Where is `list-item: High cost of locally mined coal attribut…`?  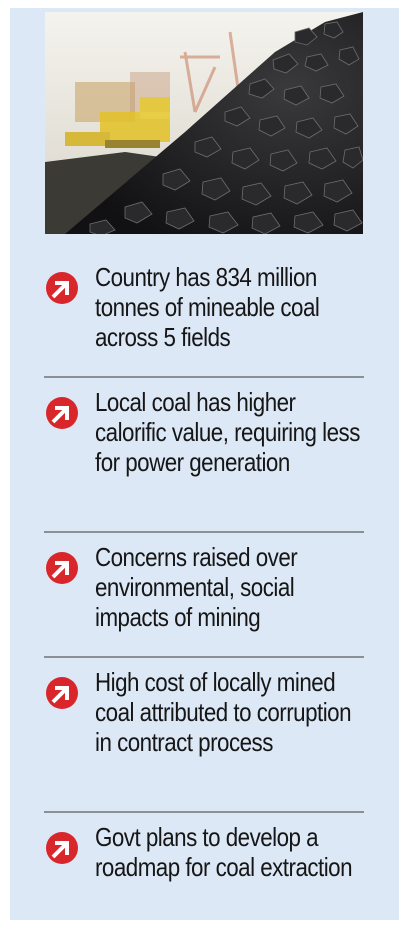 list-item: High cost of locally mined coal attribut… is located at coordinates (204, 735).